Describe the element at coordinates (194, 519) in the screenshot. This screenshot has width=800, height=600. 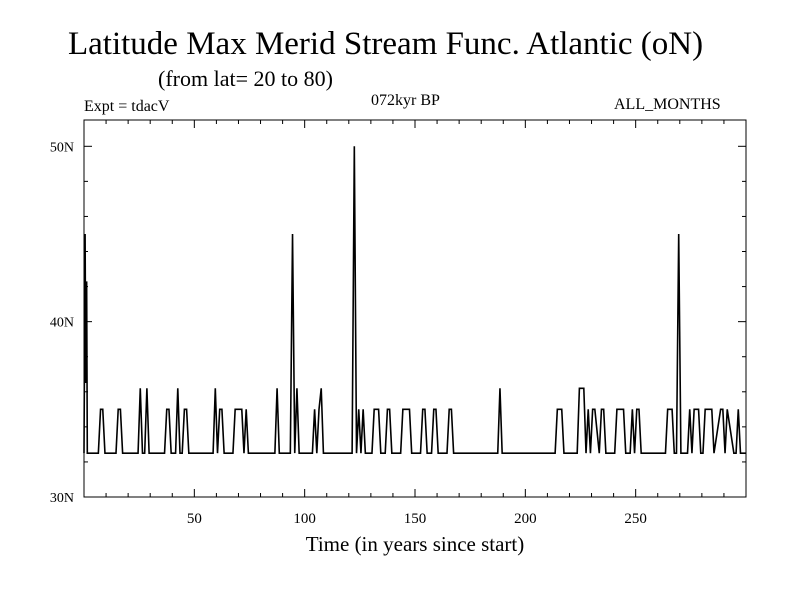
I see `x-tick-label: 50` at that location.